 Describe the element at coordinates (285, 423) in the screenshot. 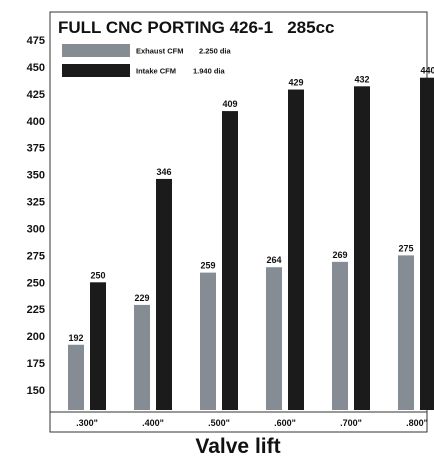

I see `x-tick-label-3: .600"` at that location.